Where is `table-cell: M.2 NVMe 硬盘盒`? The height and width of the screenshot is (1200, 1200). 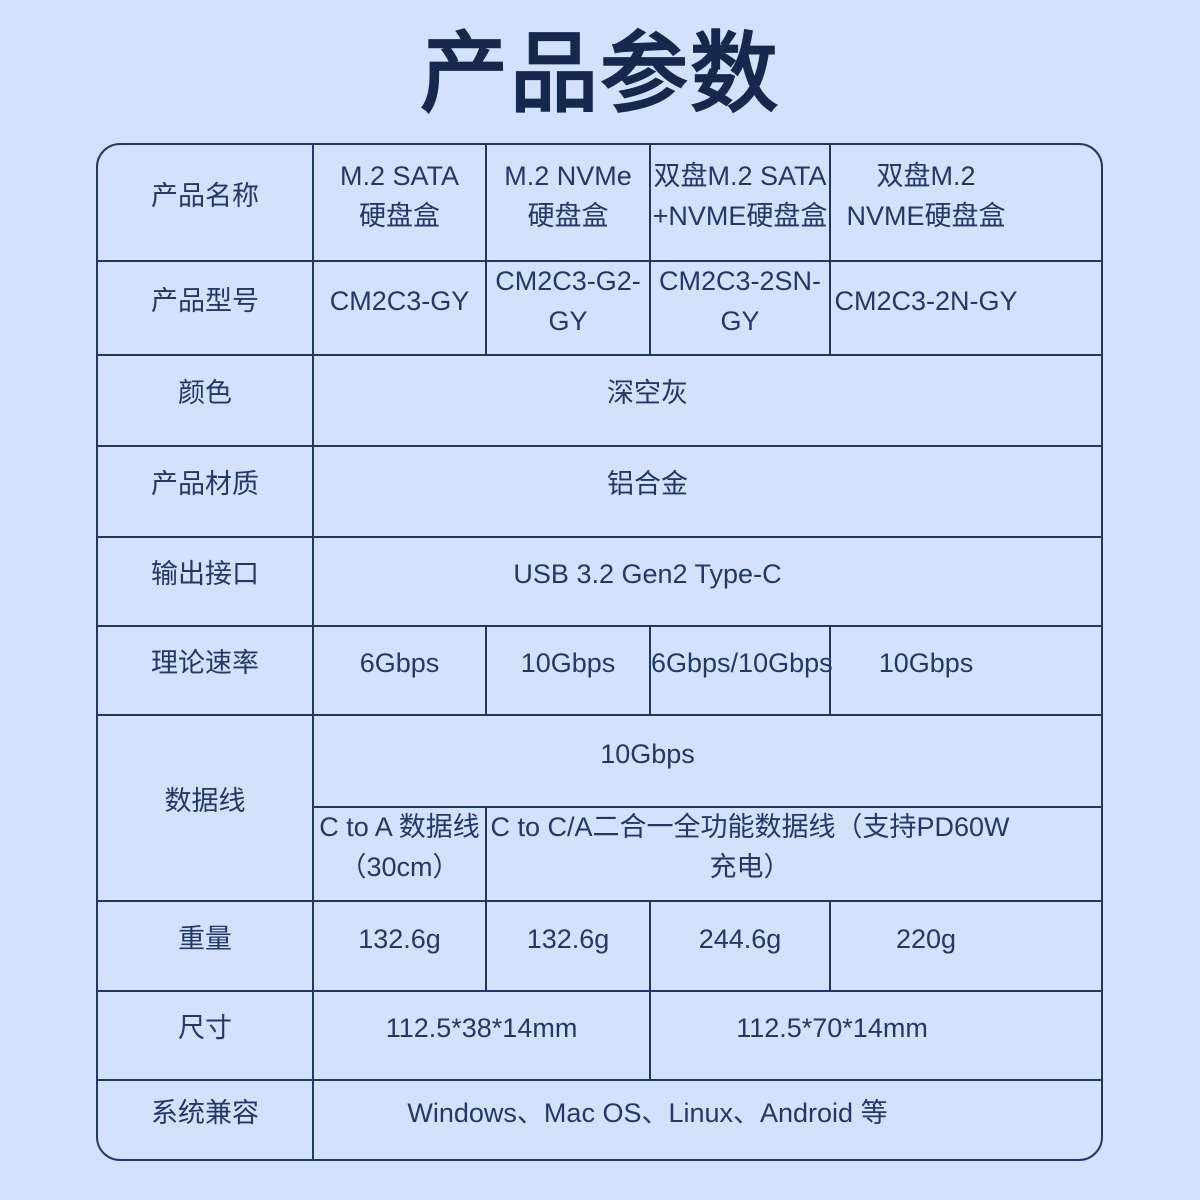 table-cell: M.2 NVMe 硬盘盒 is located at coordinates (568, 203).